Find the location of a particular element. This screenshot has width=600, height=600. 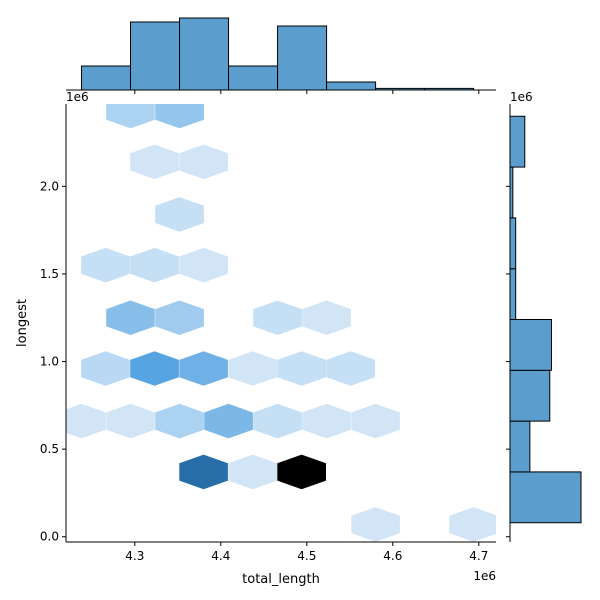

x-axis-label: total_length is located at coordinates (281, 579).